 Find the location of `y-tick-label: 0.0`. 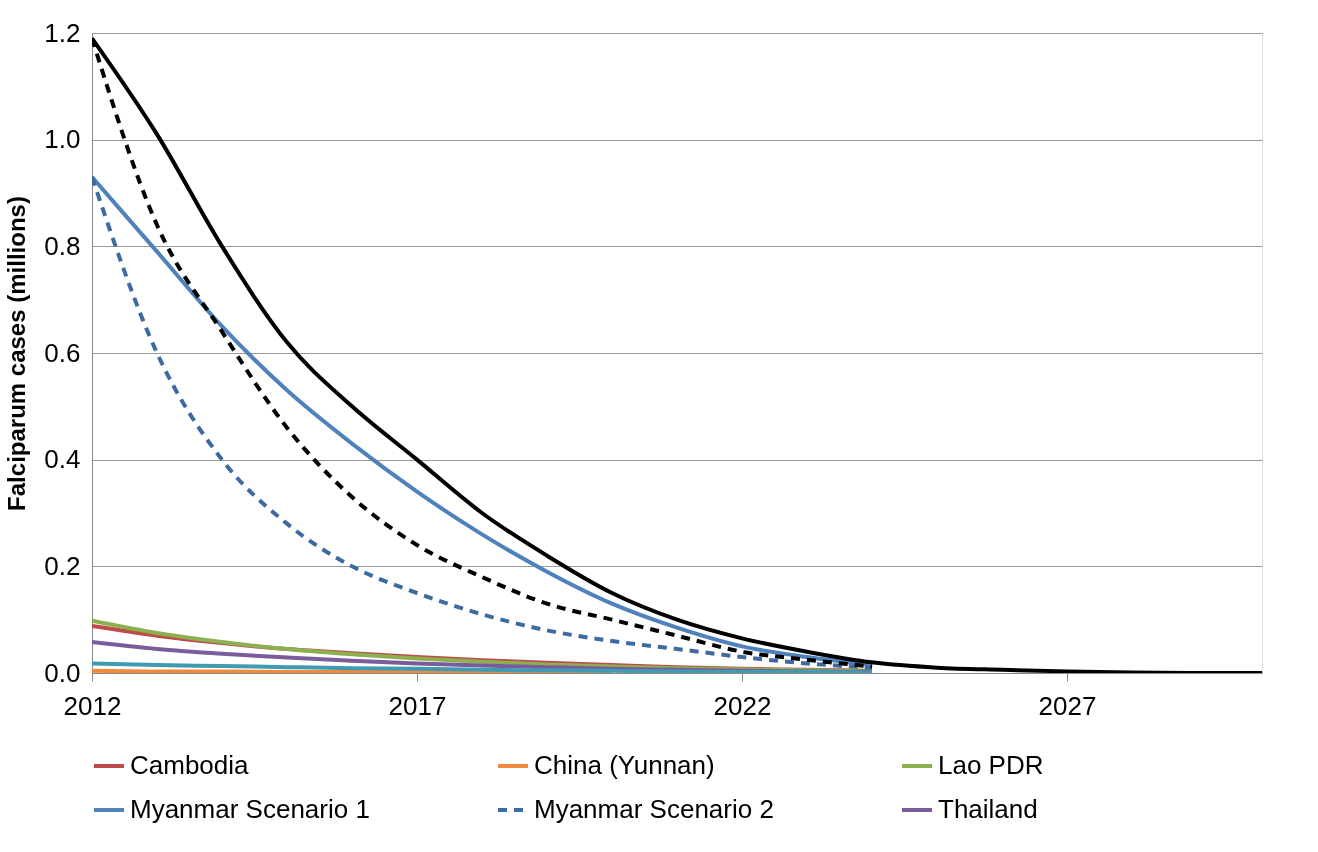

y-tick-label: 0.0 is located at coordinates (62, 672).